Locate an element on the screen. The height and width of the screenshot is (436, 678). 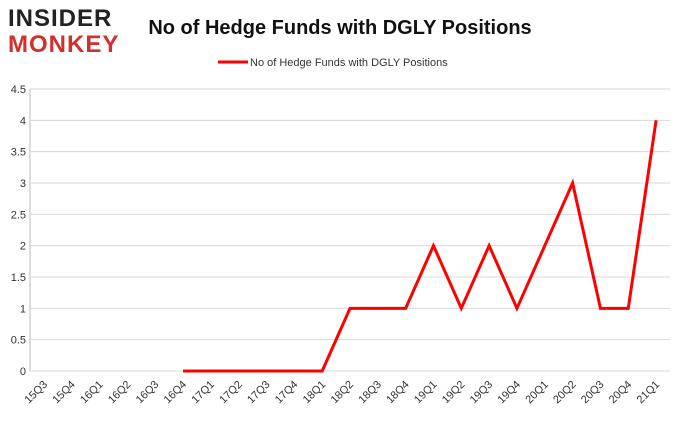
y-tick-label: 2.5 is located at coordinates (18, 215).